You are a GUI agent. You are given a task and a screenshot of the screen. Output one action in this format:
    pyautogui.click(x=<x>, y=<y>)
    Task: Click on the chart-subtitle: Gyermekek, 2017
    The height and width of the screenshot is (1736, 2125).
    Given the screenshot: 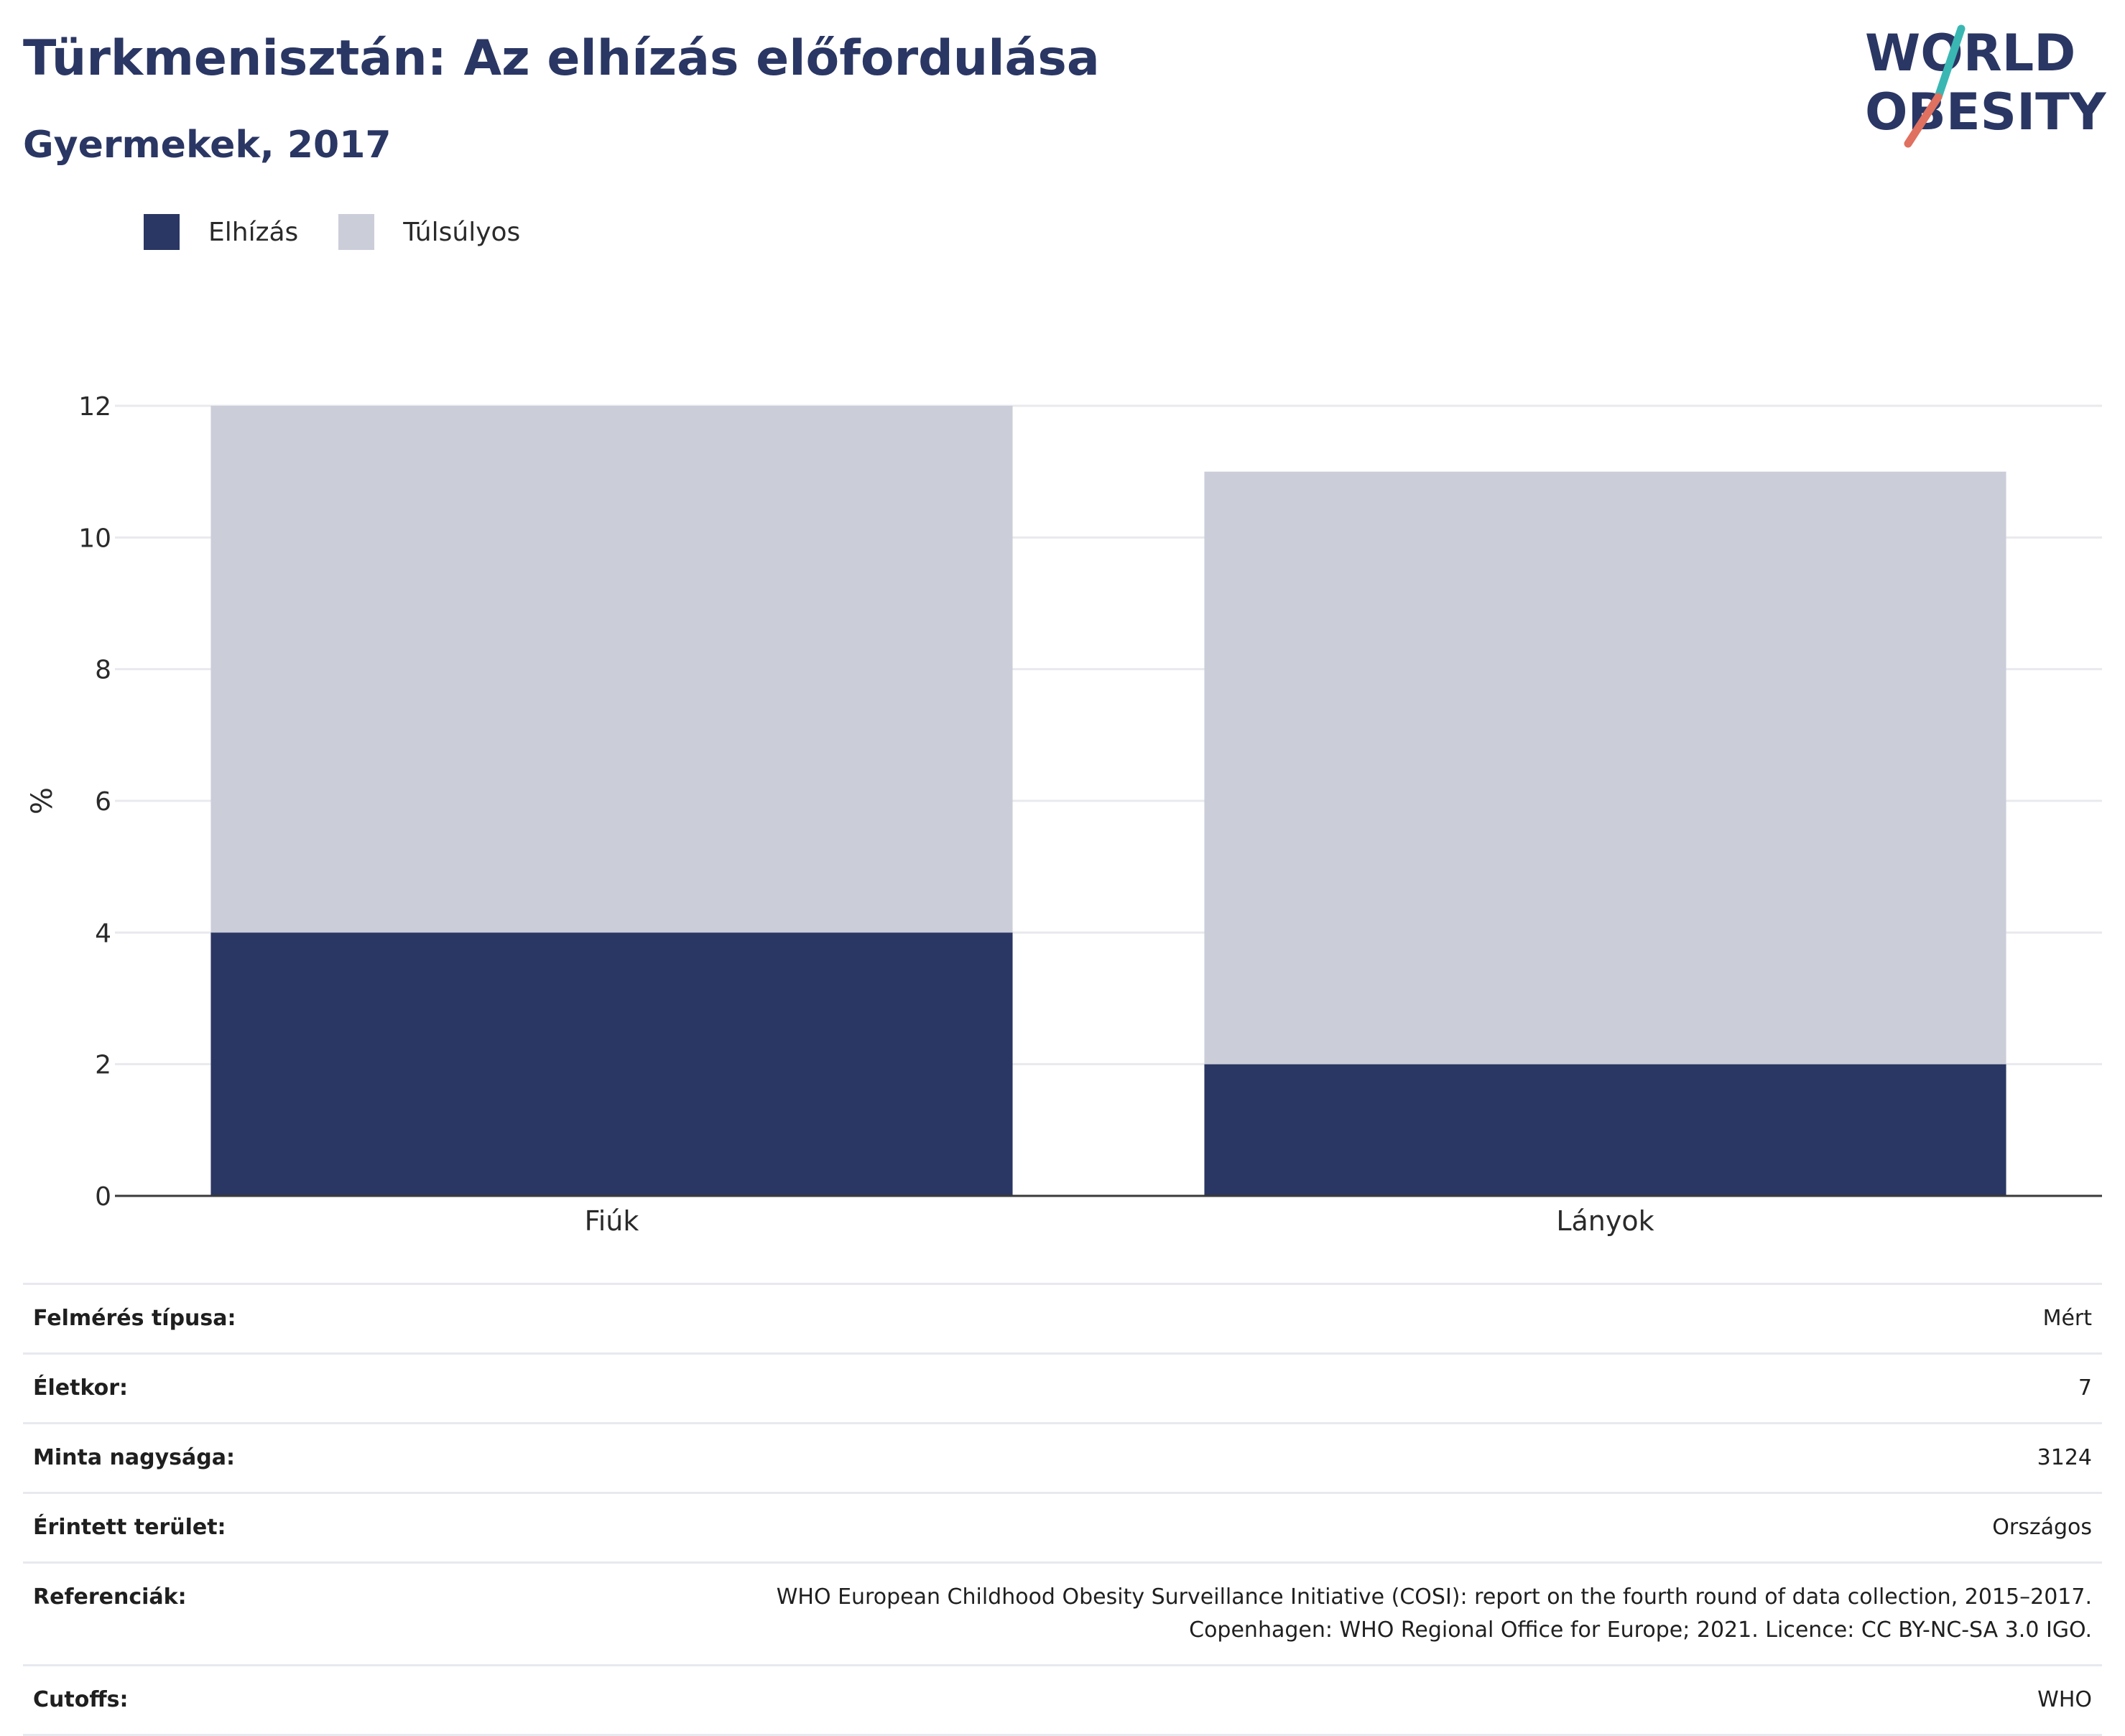 What is the action you would take?
    pyautogui.click(x=207, y=145)
    